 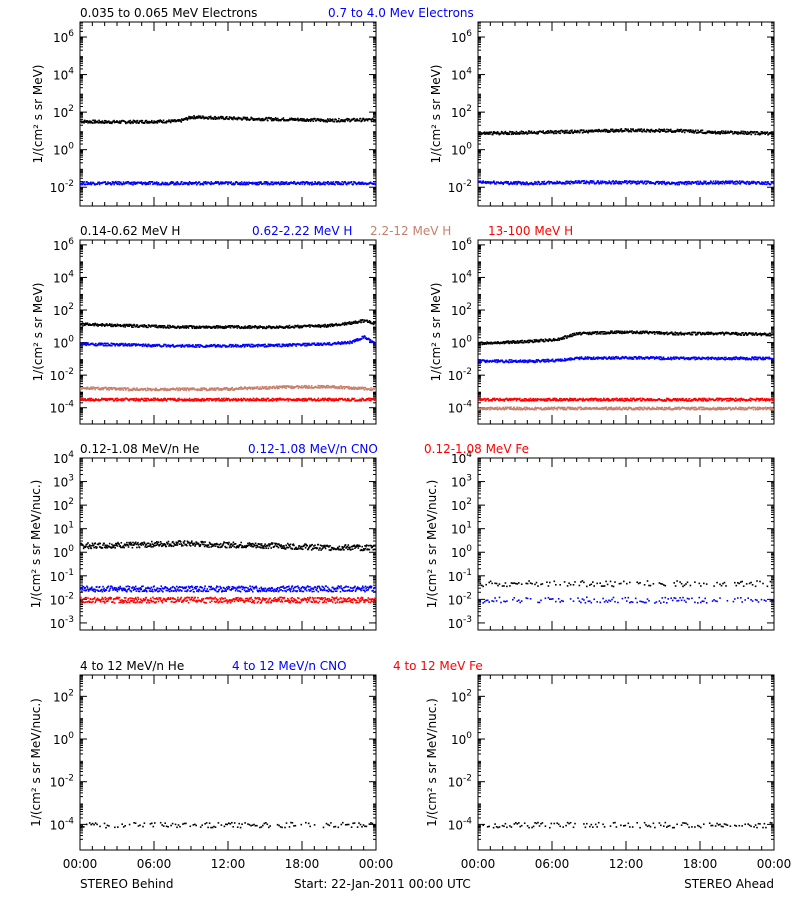 I want to click on y-tick-label: 102, so click(x=461, y=112).